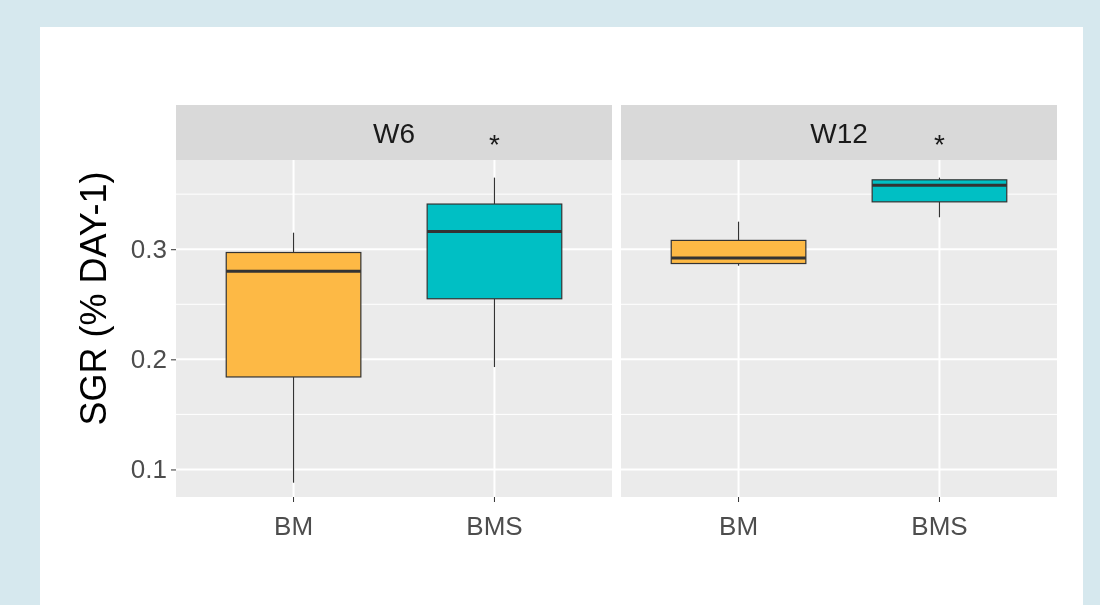 The image size is (1100, 605). What do you see at coordinates (148, 249) in the screenshot?
I see `y-tick-label: 0.3` at bounding box center [148, 249].